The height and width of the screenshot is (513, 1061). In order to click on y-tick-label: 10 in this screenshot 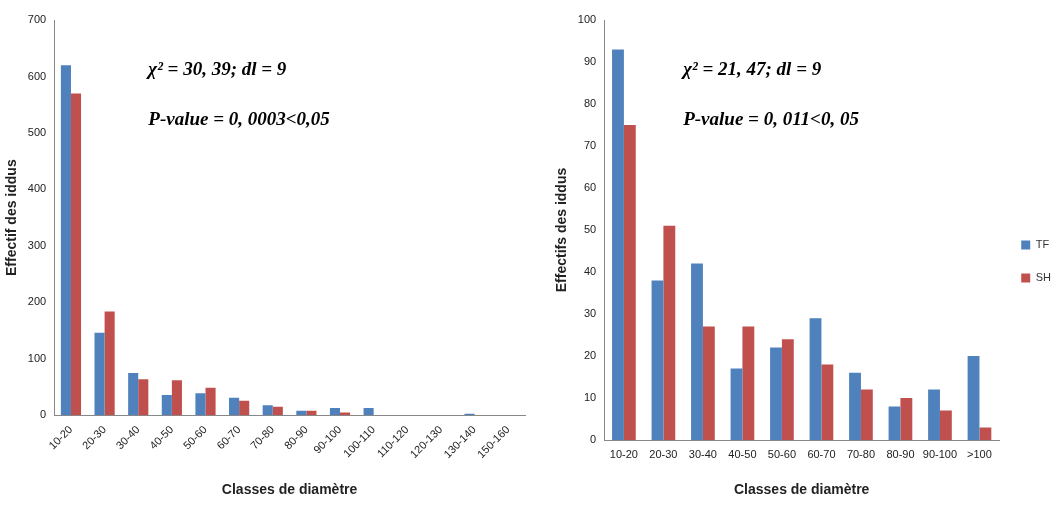, I will do `click(590, 397)`.